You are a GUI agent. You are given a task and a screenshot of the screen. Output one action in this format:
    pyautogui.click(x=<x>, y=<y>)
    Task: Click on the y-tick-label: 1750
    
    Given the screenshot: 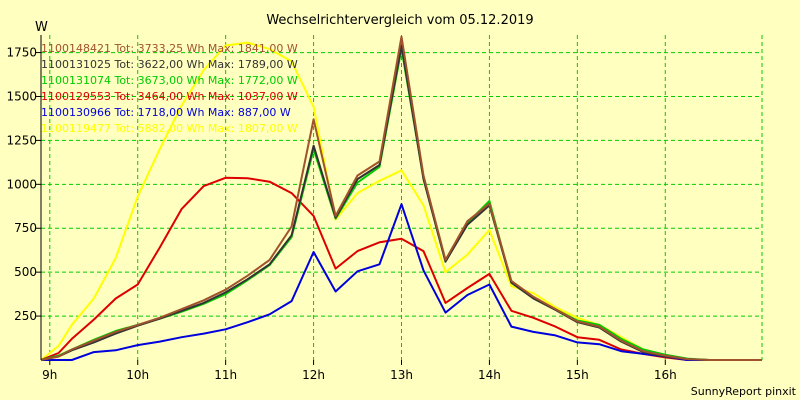 What is the action you would take?
    pyautogui.click(x=21, y=53)
    